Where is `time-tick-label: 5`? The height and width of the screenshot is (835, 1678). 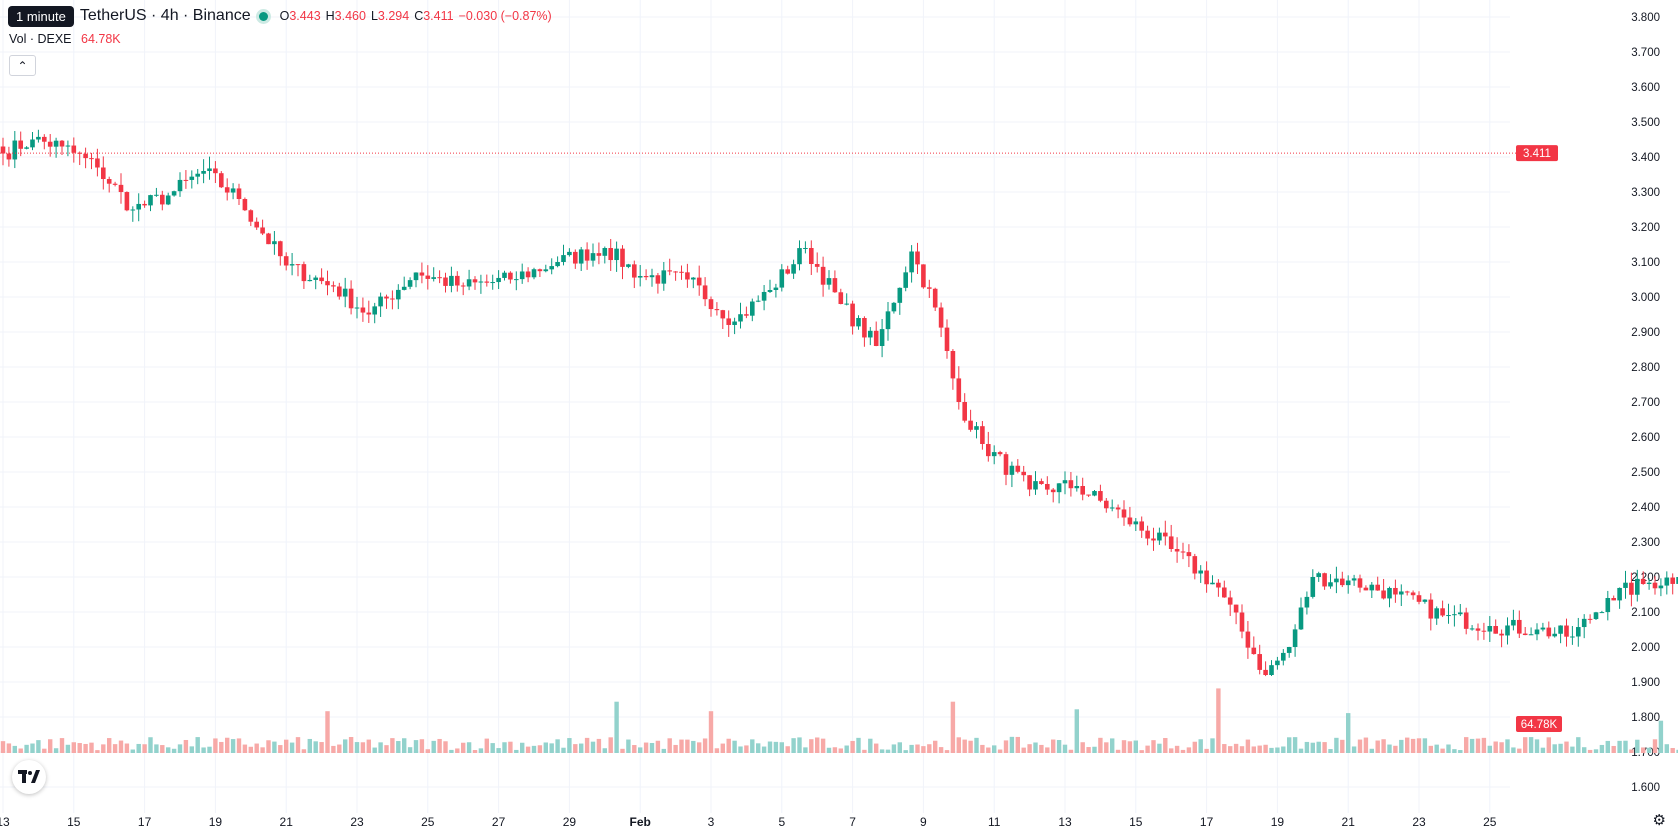 time-tick-label: 5 is located at coordinates (781, 822).